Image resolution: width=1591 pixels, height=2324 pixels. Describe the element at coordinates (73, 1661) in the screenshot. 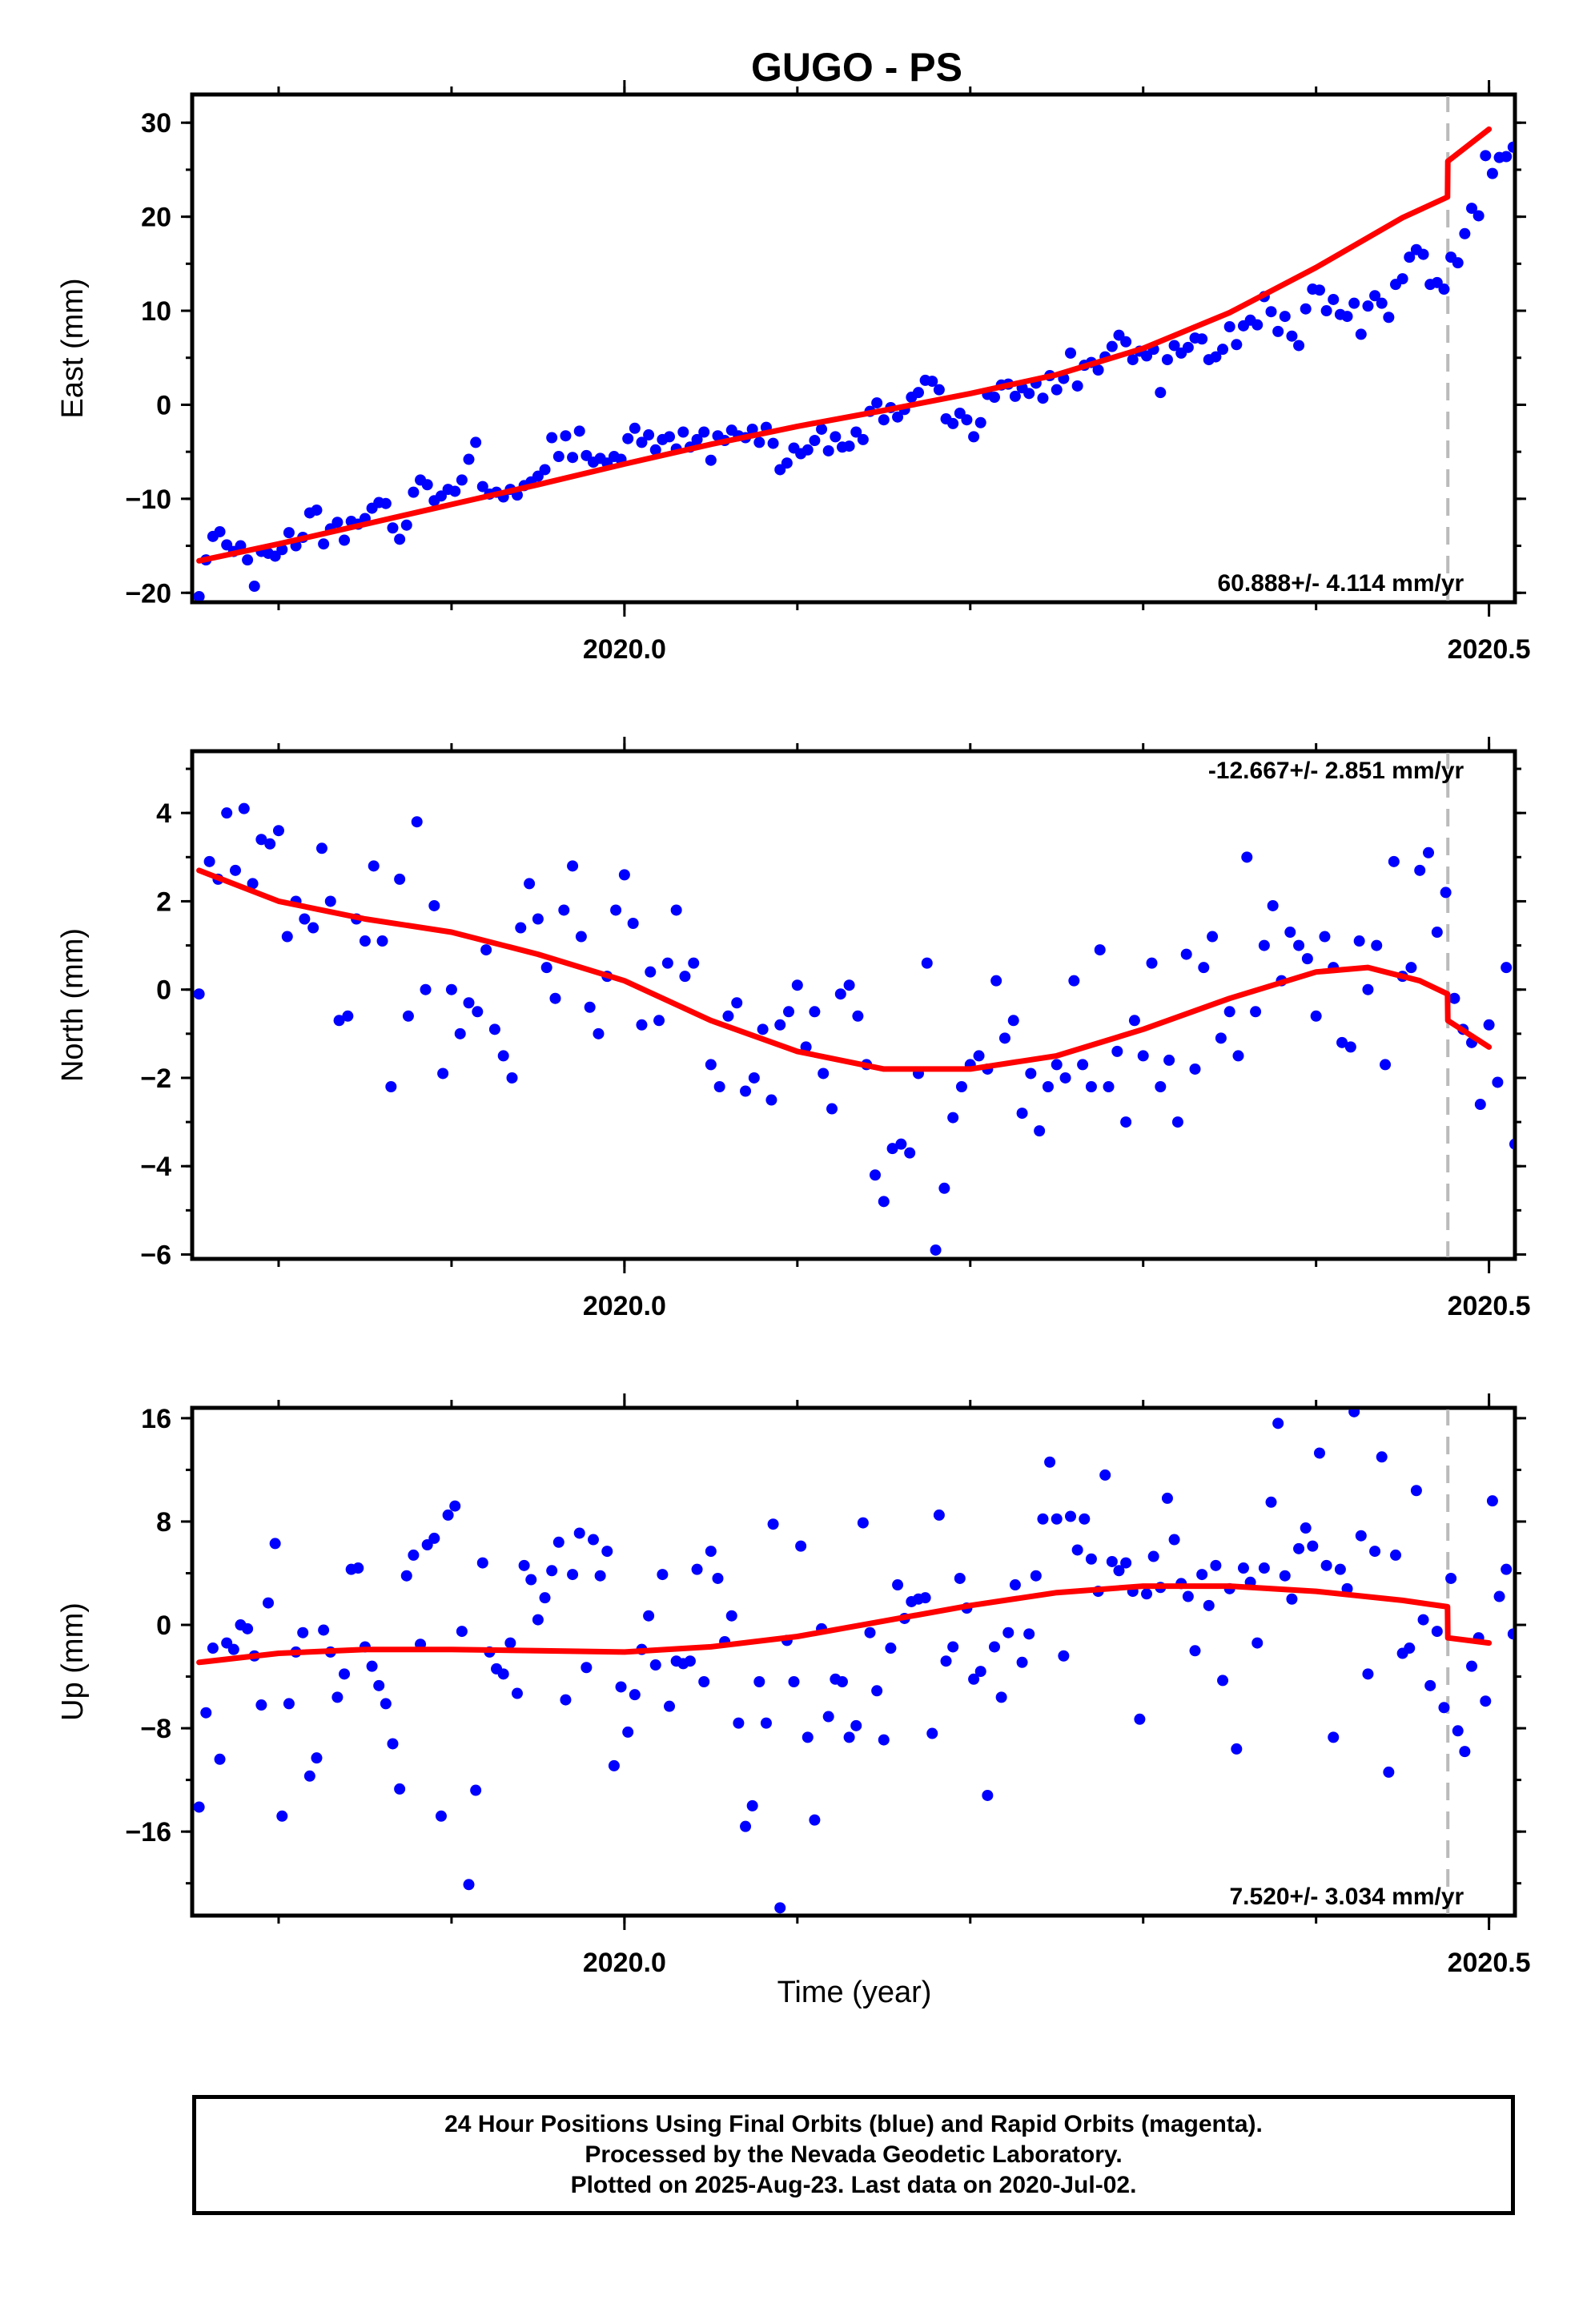

I see `y-axis-label: Up (mm)` at that location.